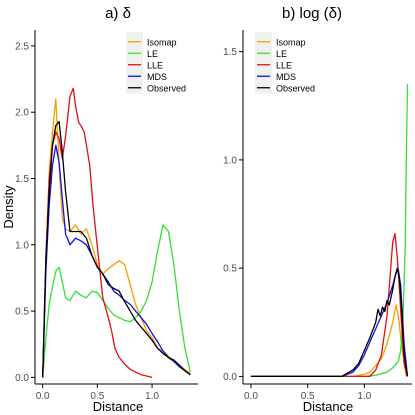  Describe the element at coordinates (295, 88) in the screenshot. I see `panel-b-legend-label-observed: Observed` at that location.